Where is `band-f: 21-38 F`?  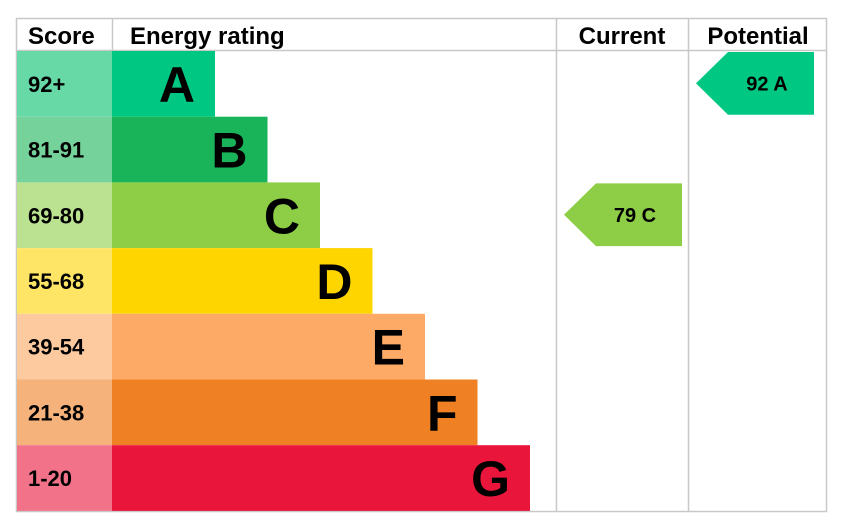 band-f: 21-38 F is located at coordinates (247, 412).